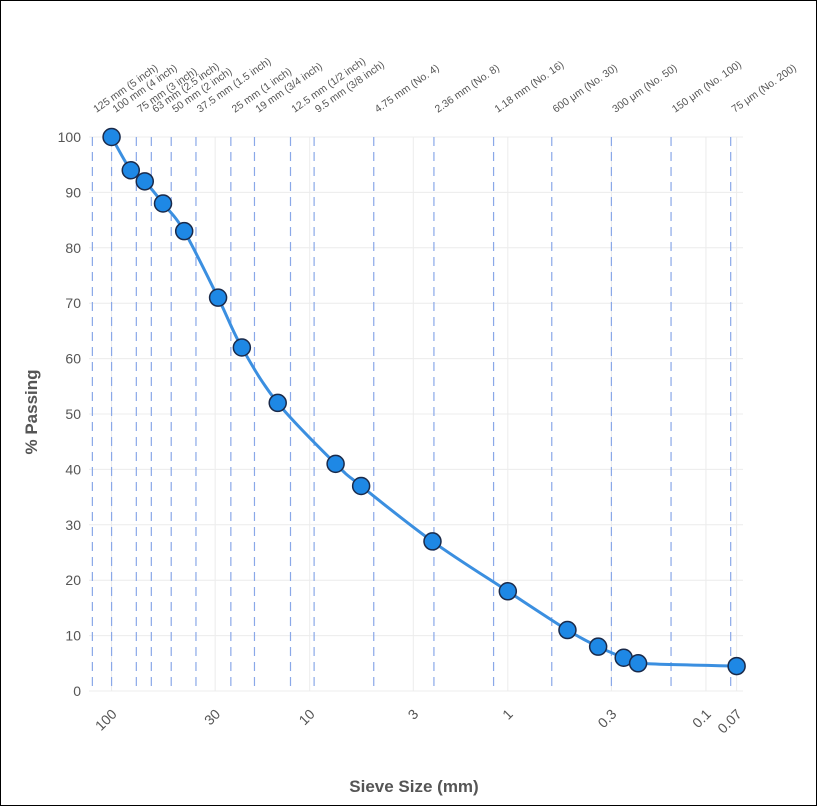  Describe the element at coordinates (644, 88) in the screenshot. I see `sieve-label: 300 μm (No. 50)` at that location.